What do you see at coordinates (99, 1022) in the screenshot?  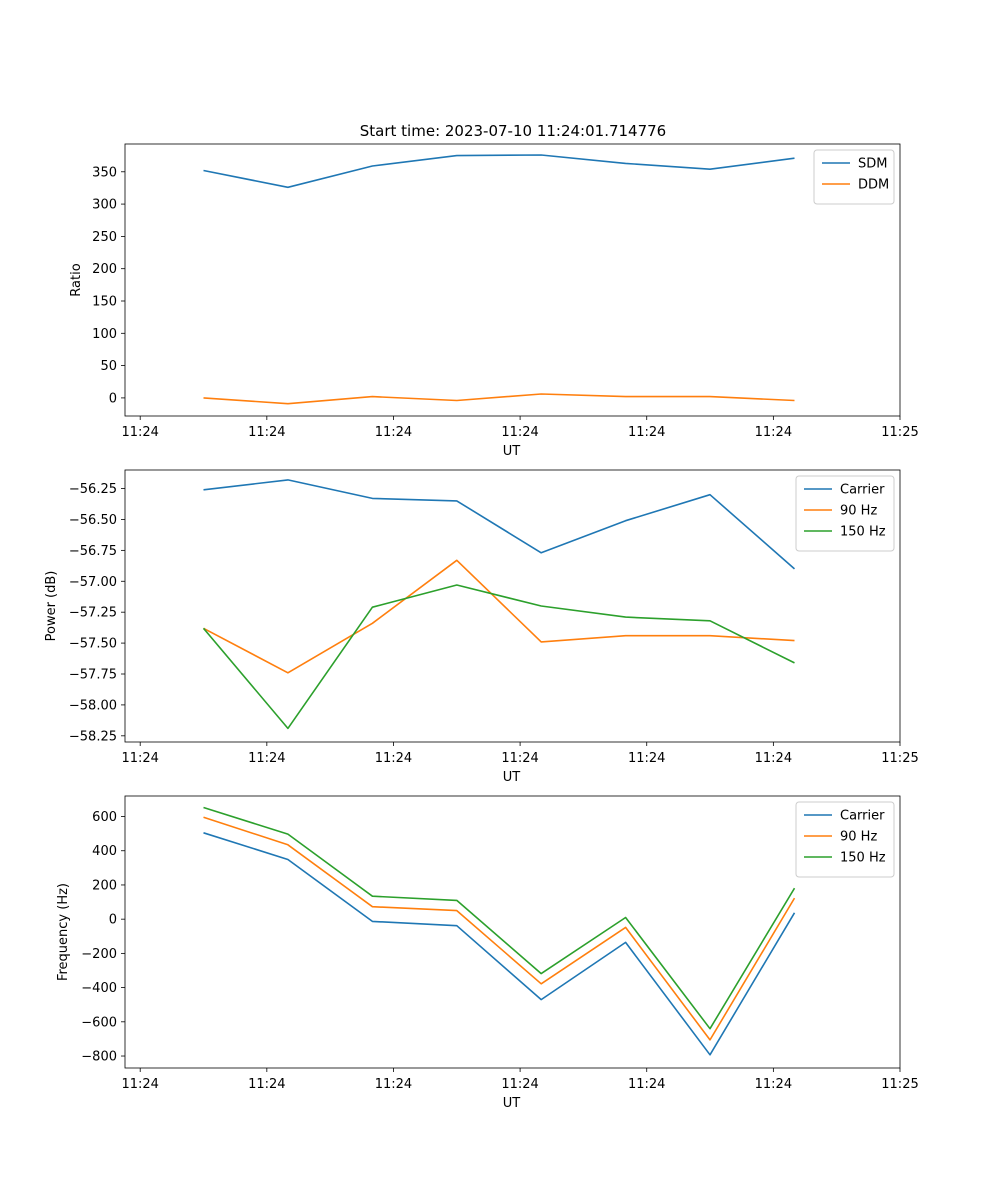 I see `y-tick-label: −600` at bounding box center [99, 1022].